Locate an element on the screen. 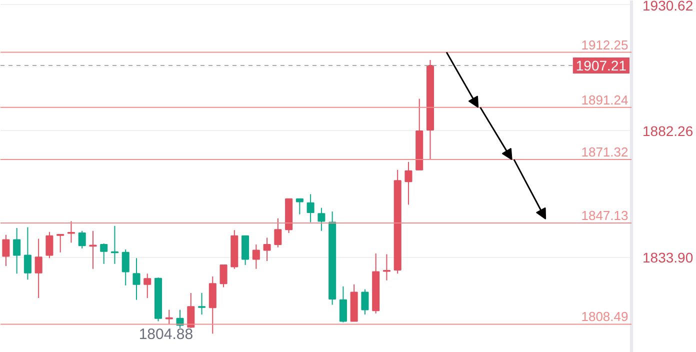  ref-line-label: 1907.21 is located at coordinates (601, 65).